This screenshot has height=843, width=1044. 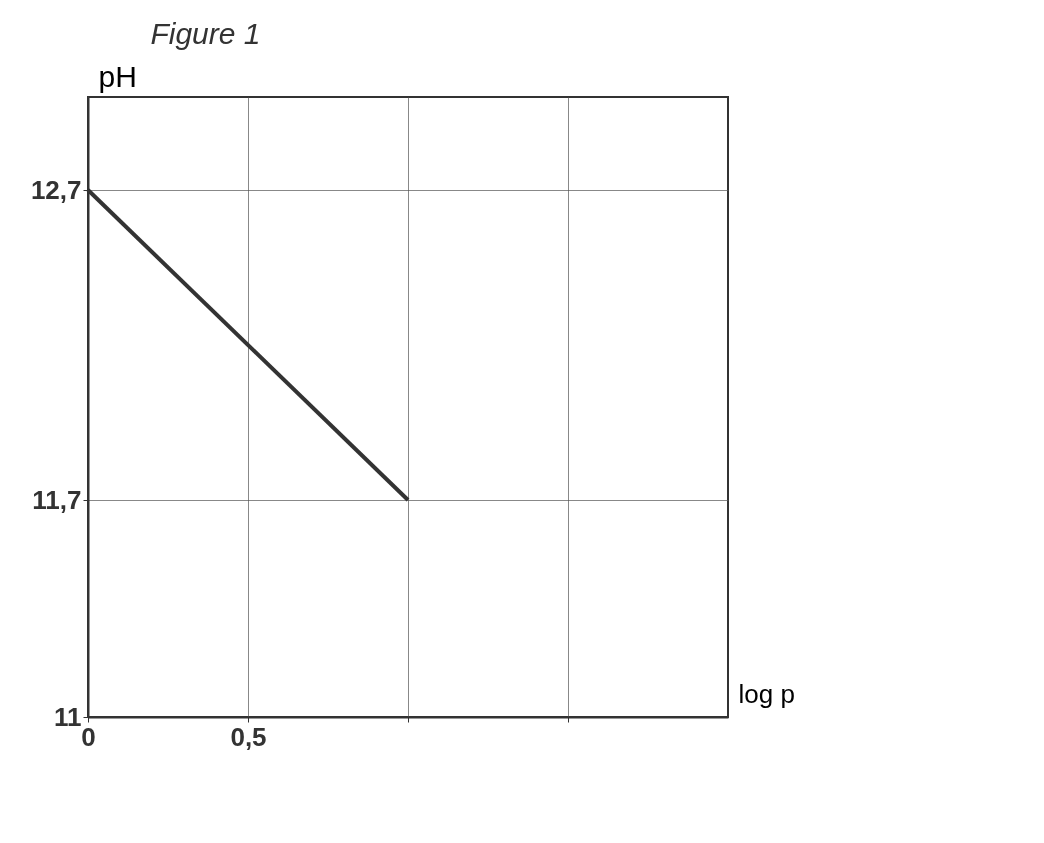 I want to click on x-axis-title: log p, so click(x=766, y=693).